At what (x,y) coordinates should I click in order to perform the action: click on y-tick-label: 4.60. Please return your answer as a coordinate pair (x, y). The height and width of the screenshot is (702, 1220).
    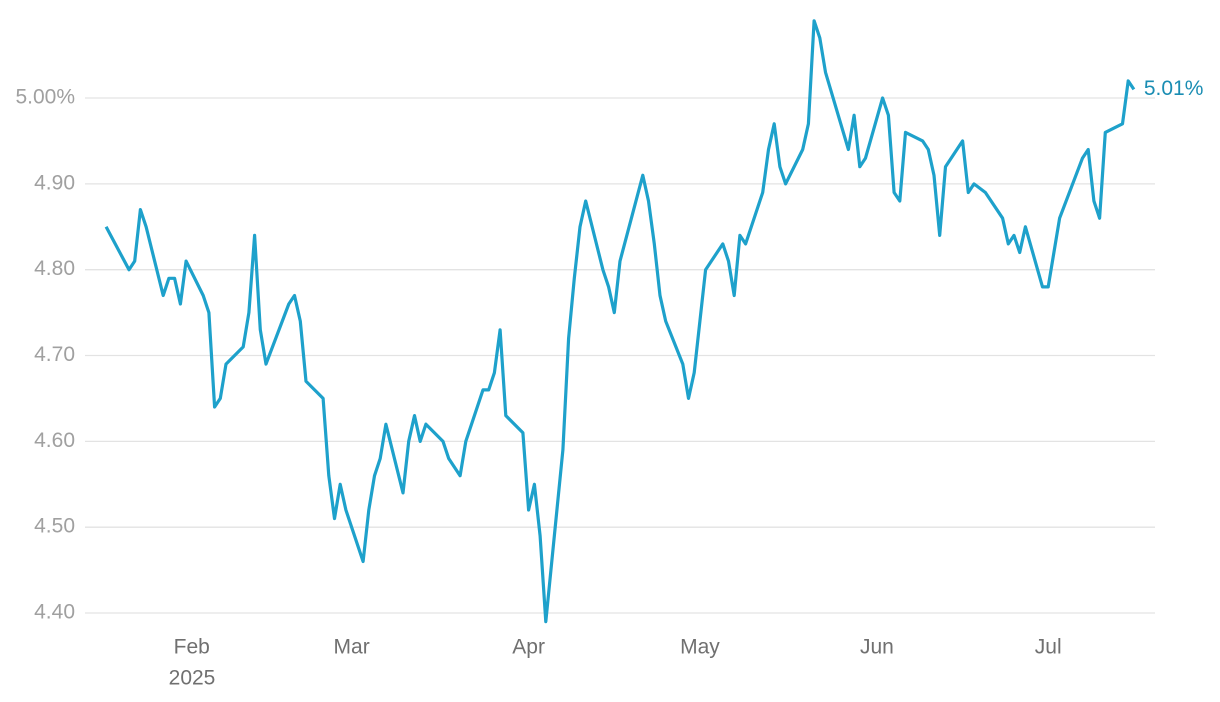
    Looking at the image, I should click on (54, 440).